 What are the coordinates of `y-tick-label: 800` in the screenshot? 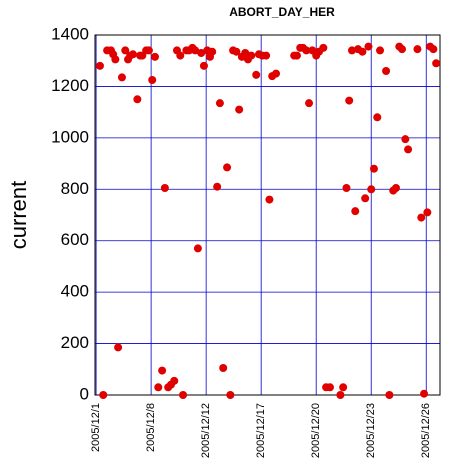 It's located at (75, 188).